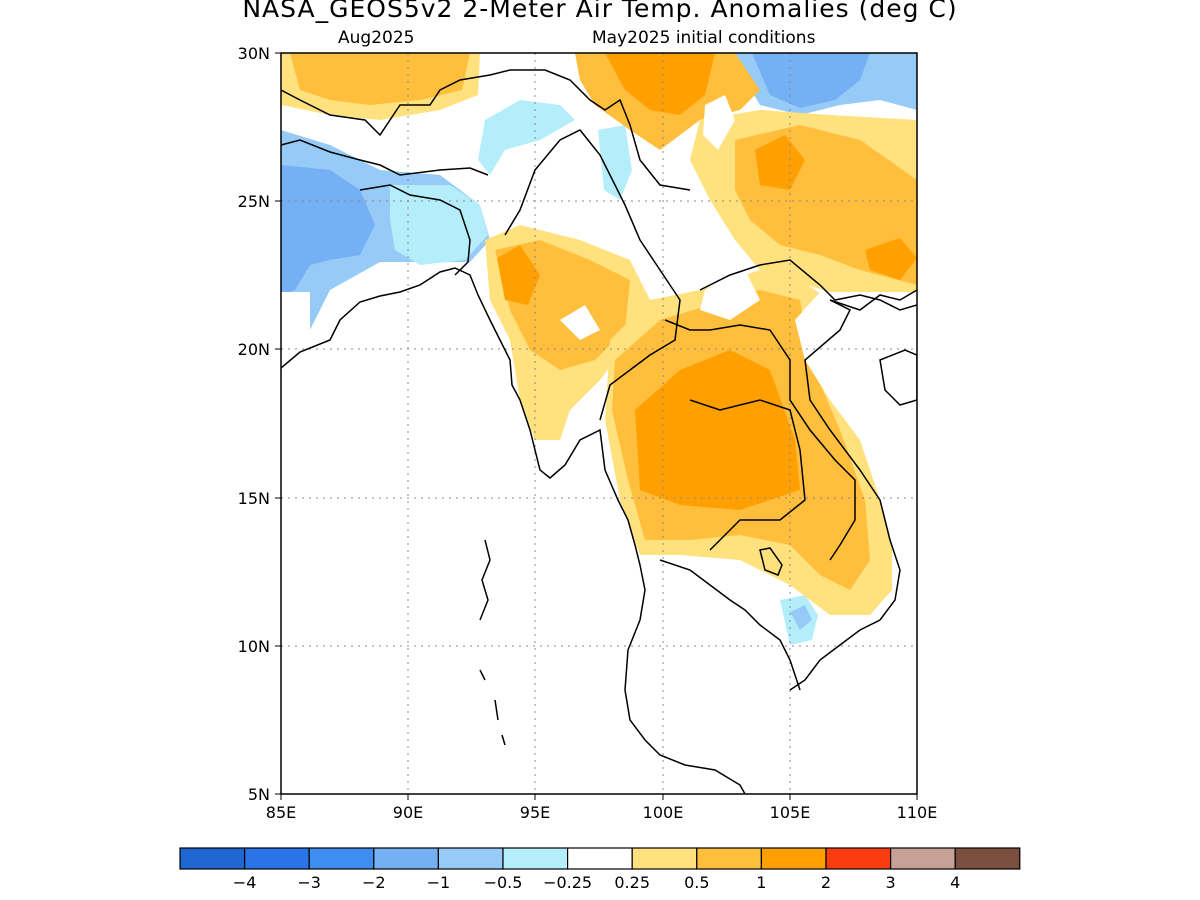 This screenshot has height=900, width=1200. I want to click on cool-anomaly-mekong-core, so click(801, 617).